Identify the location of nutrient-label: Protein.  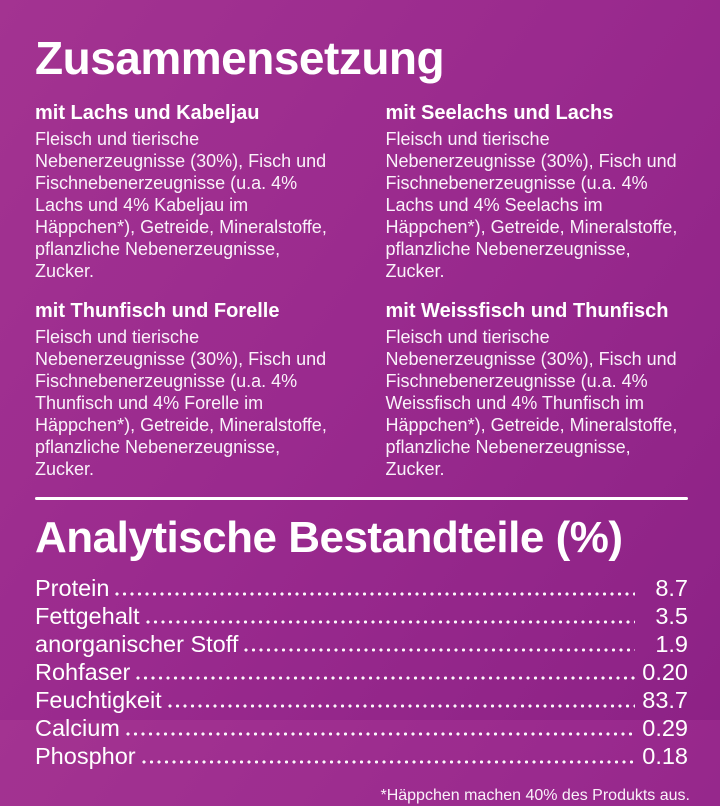
(72, 588).